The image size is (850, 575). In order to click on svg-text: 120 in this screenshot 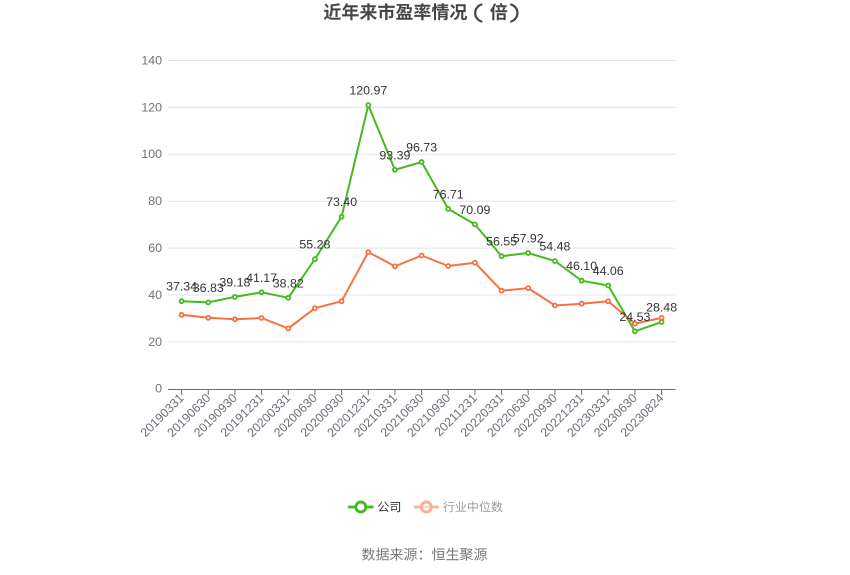, I will do `click(151, 107)`.